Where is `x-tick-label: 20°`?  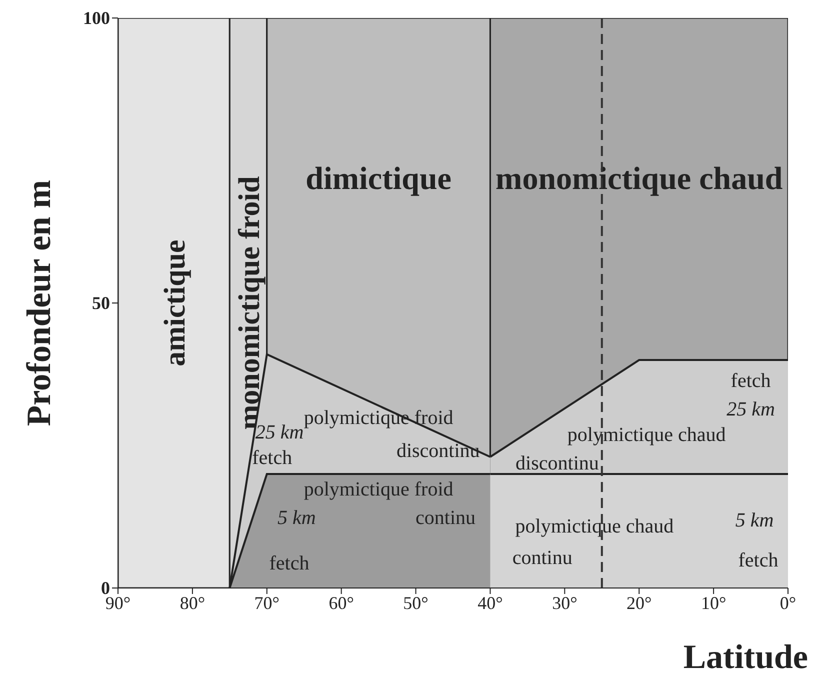 x-tick-label: 20° is located at coordinates (639, 602).